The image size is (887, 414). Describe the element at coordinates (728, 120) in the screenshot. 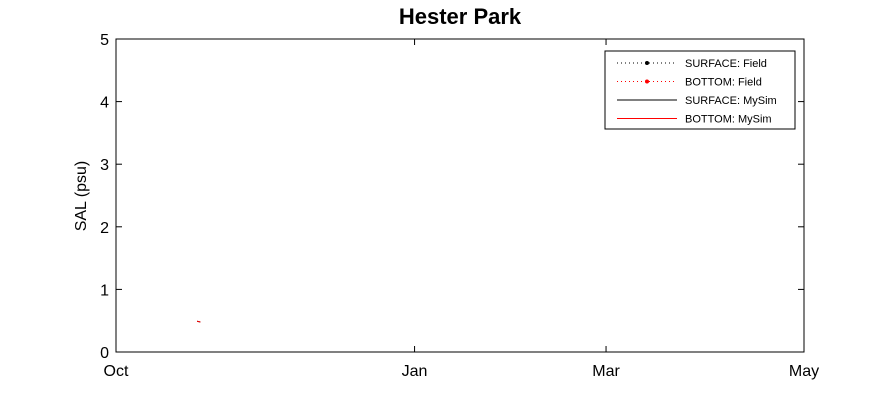

I see `legend-label-3: BOTTOM: MySim` at that location.